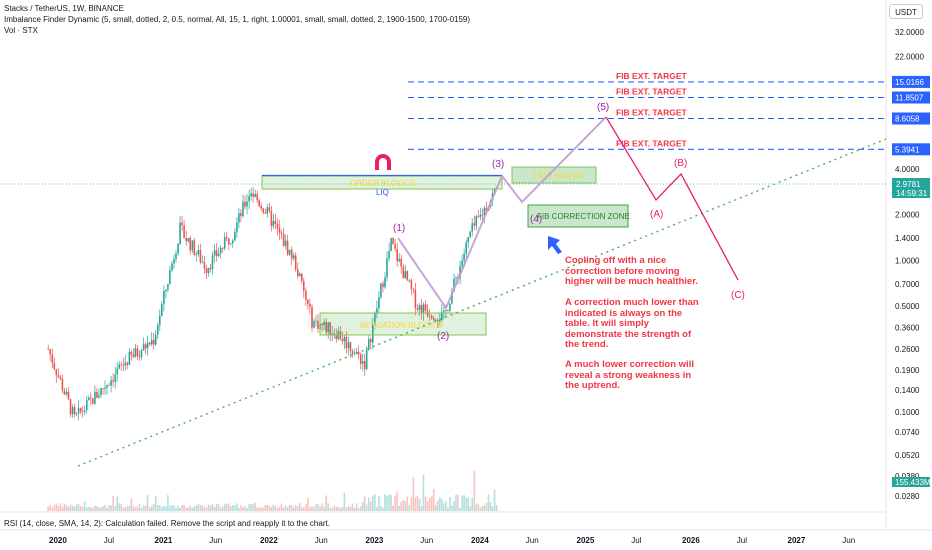 Image resolution: width=932 pixels, height=550 pixels. Describe the element at coordinates (906, 11) in the screenshot. I see `currency-button: USDT` at that location.